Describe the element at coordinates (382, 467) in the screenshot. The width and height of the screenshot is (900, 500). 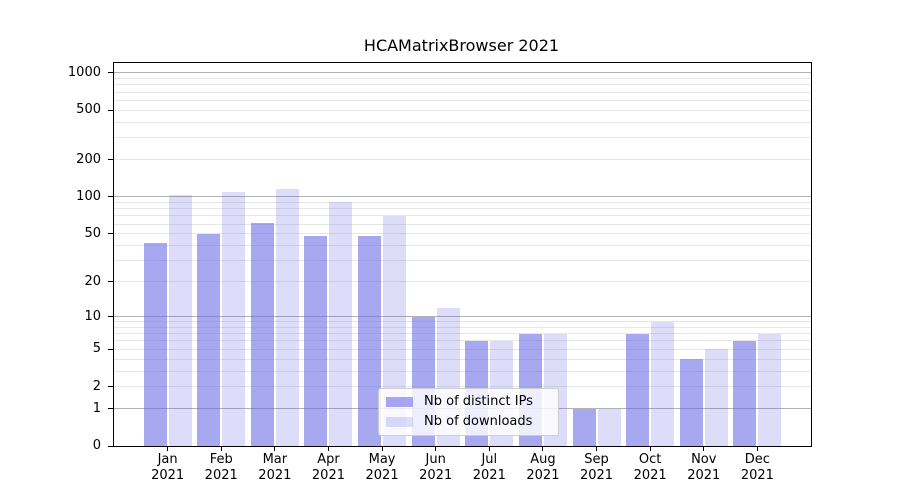
I see `x-tick-label-may: May 2021` at that location.